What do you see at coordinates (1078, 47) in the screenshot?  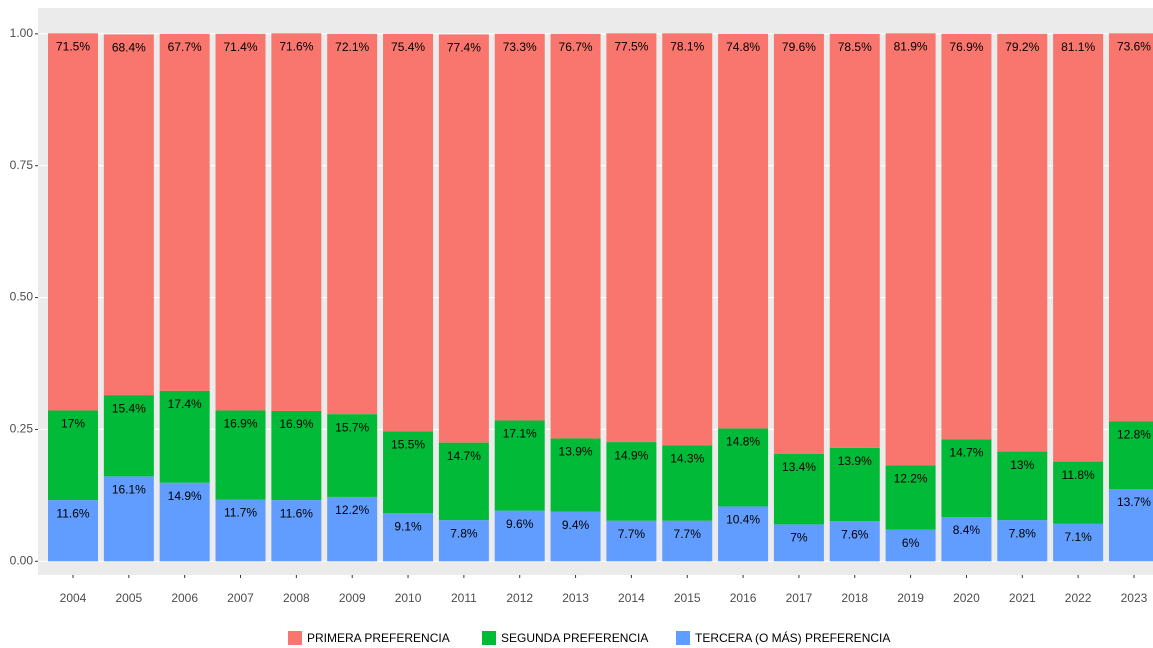 I see `data-label: 81.1%` at bounding box center [1078, 47].